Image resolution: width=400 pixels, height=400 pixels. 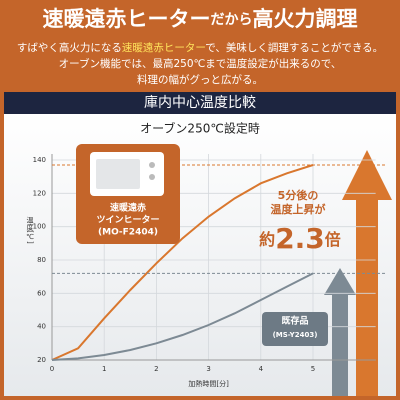 What do you see at coordinates (128, 208) in the screenshot?
I see `product-label: 速暖遠赤` at bounding box center [128, 208].